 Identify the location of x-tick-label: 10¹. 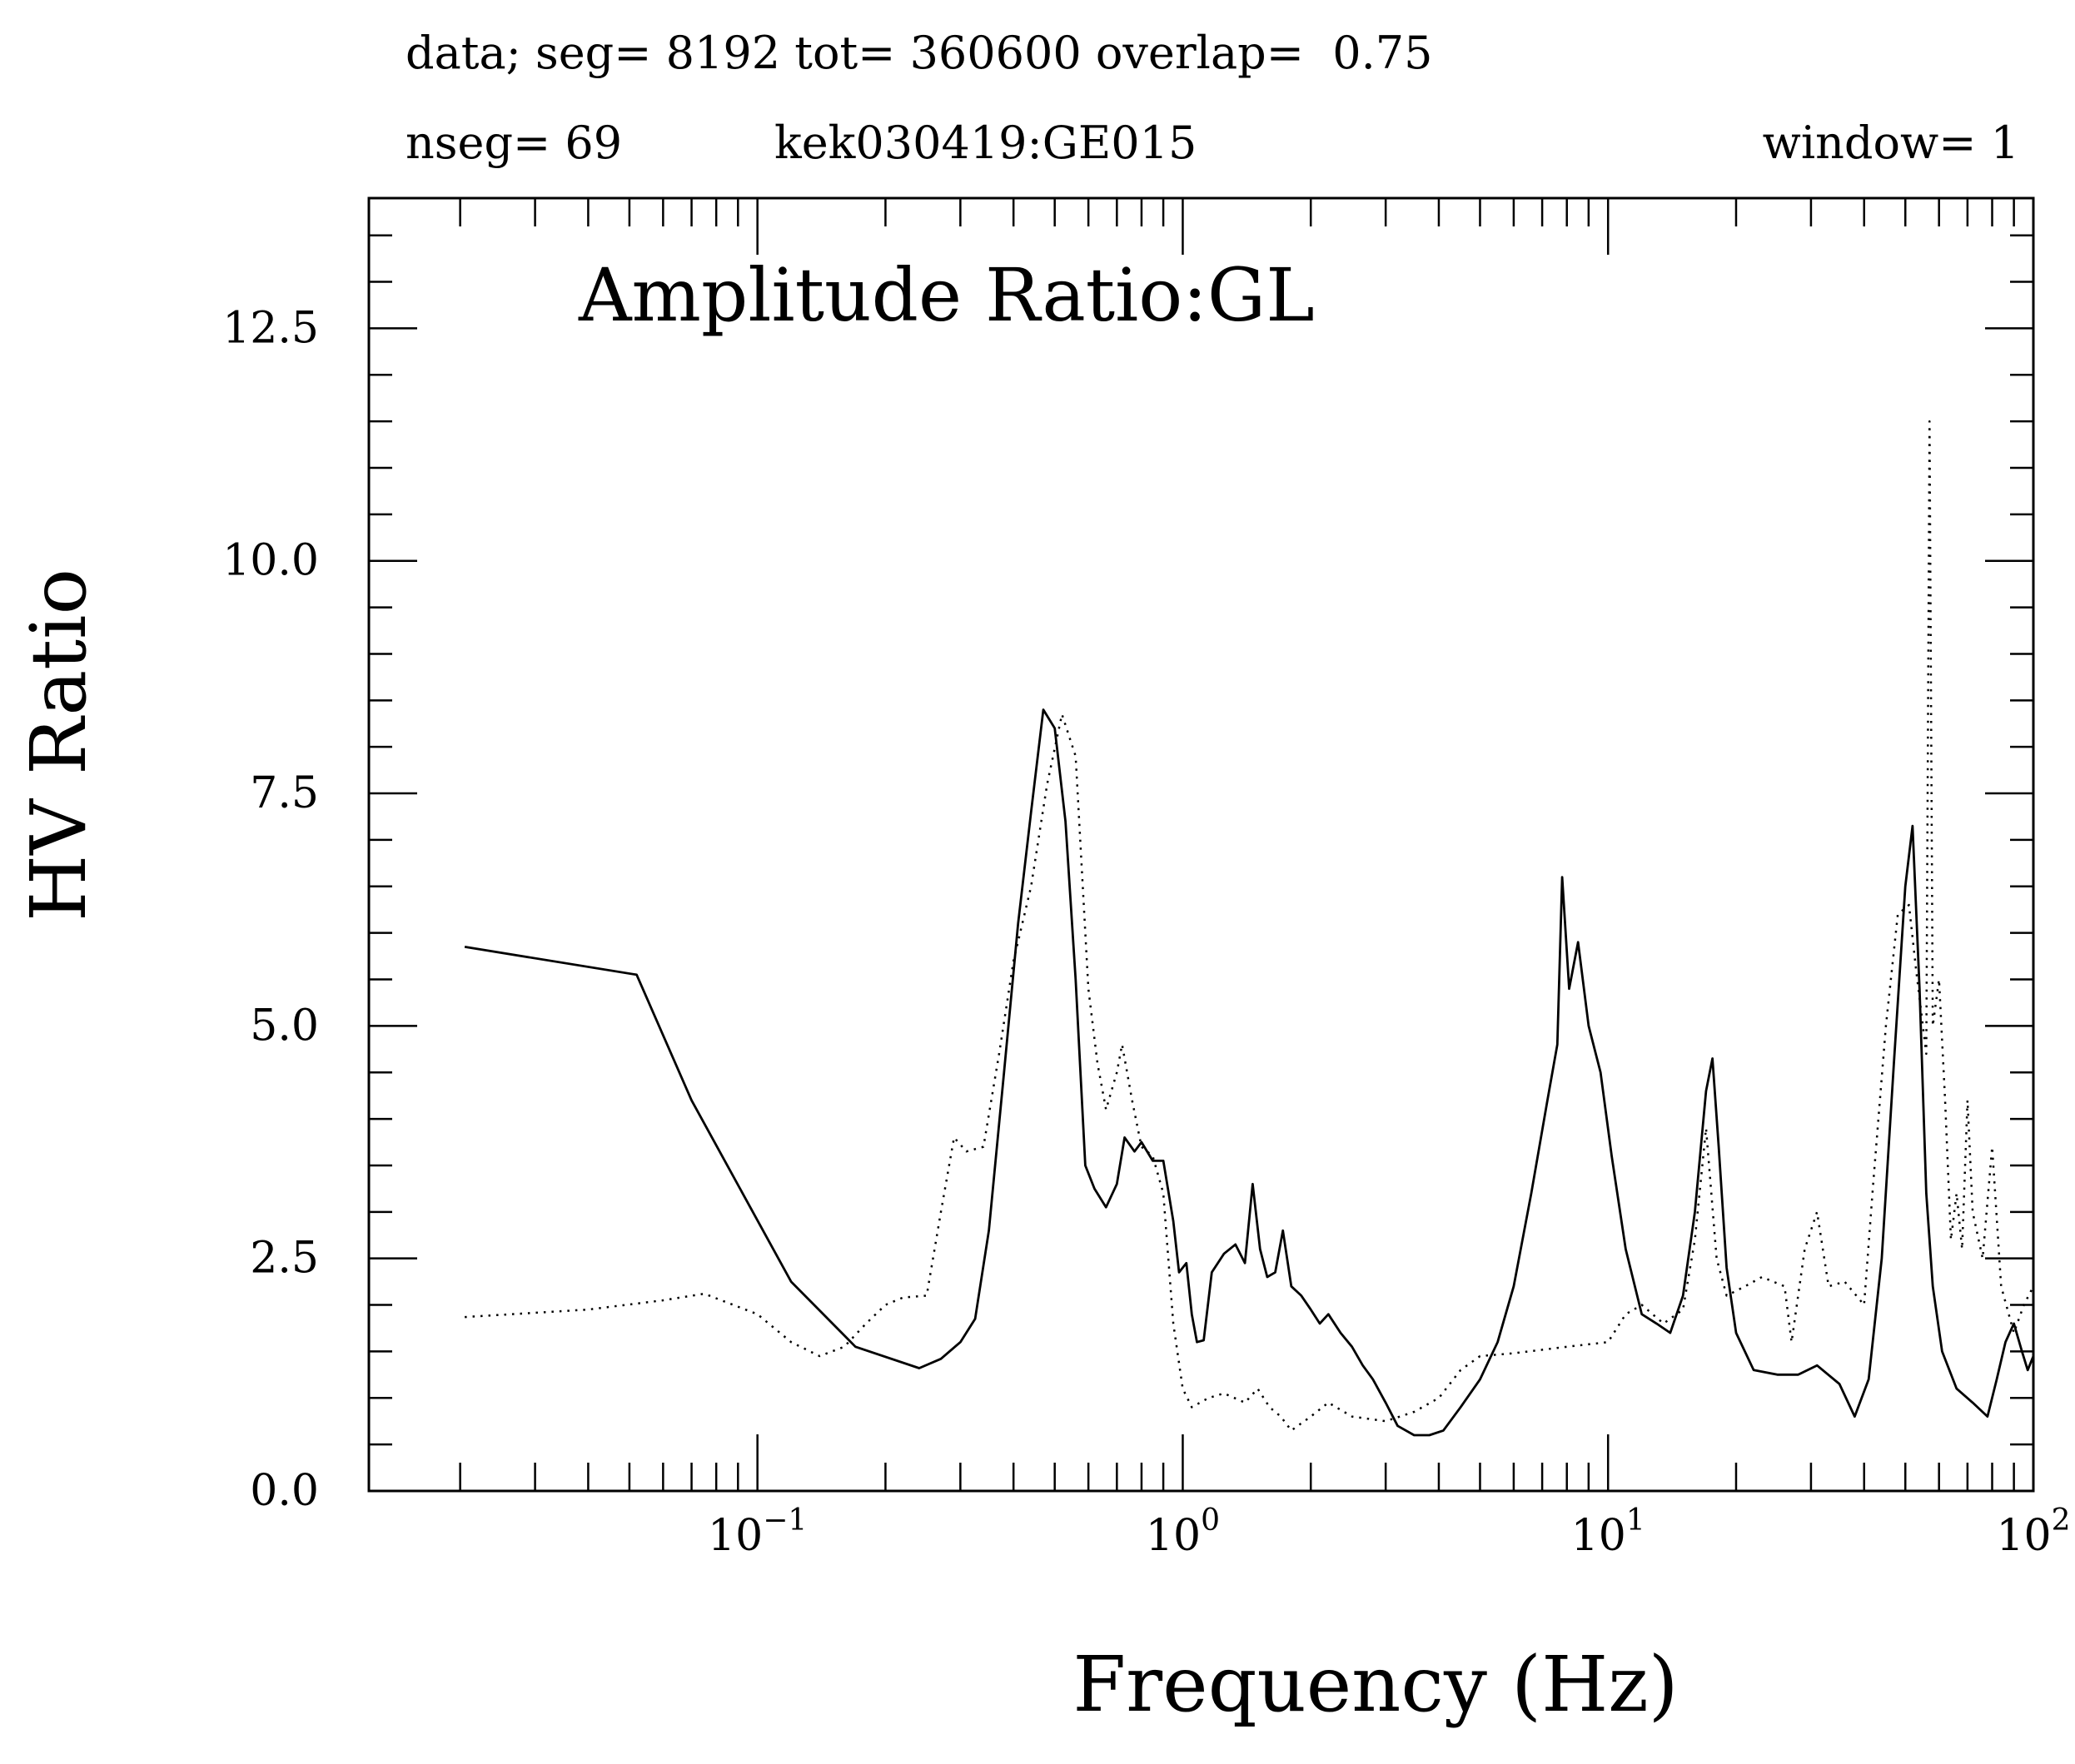
(1608, 1532).